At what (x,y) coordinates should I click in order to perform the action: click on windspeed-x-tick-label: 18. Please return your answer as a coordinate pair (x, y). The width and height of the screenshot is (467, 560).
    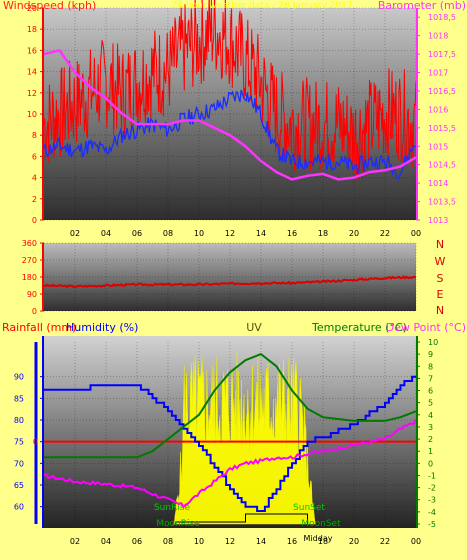
    Looking at the image, I should click on (323, 233).